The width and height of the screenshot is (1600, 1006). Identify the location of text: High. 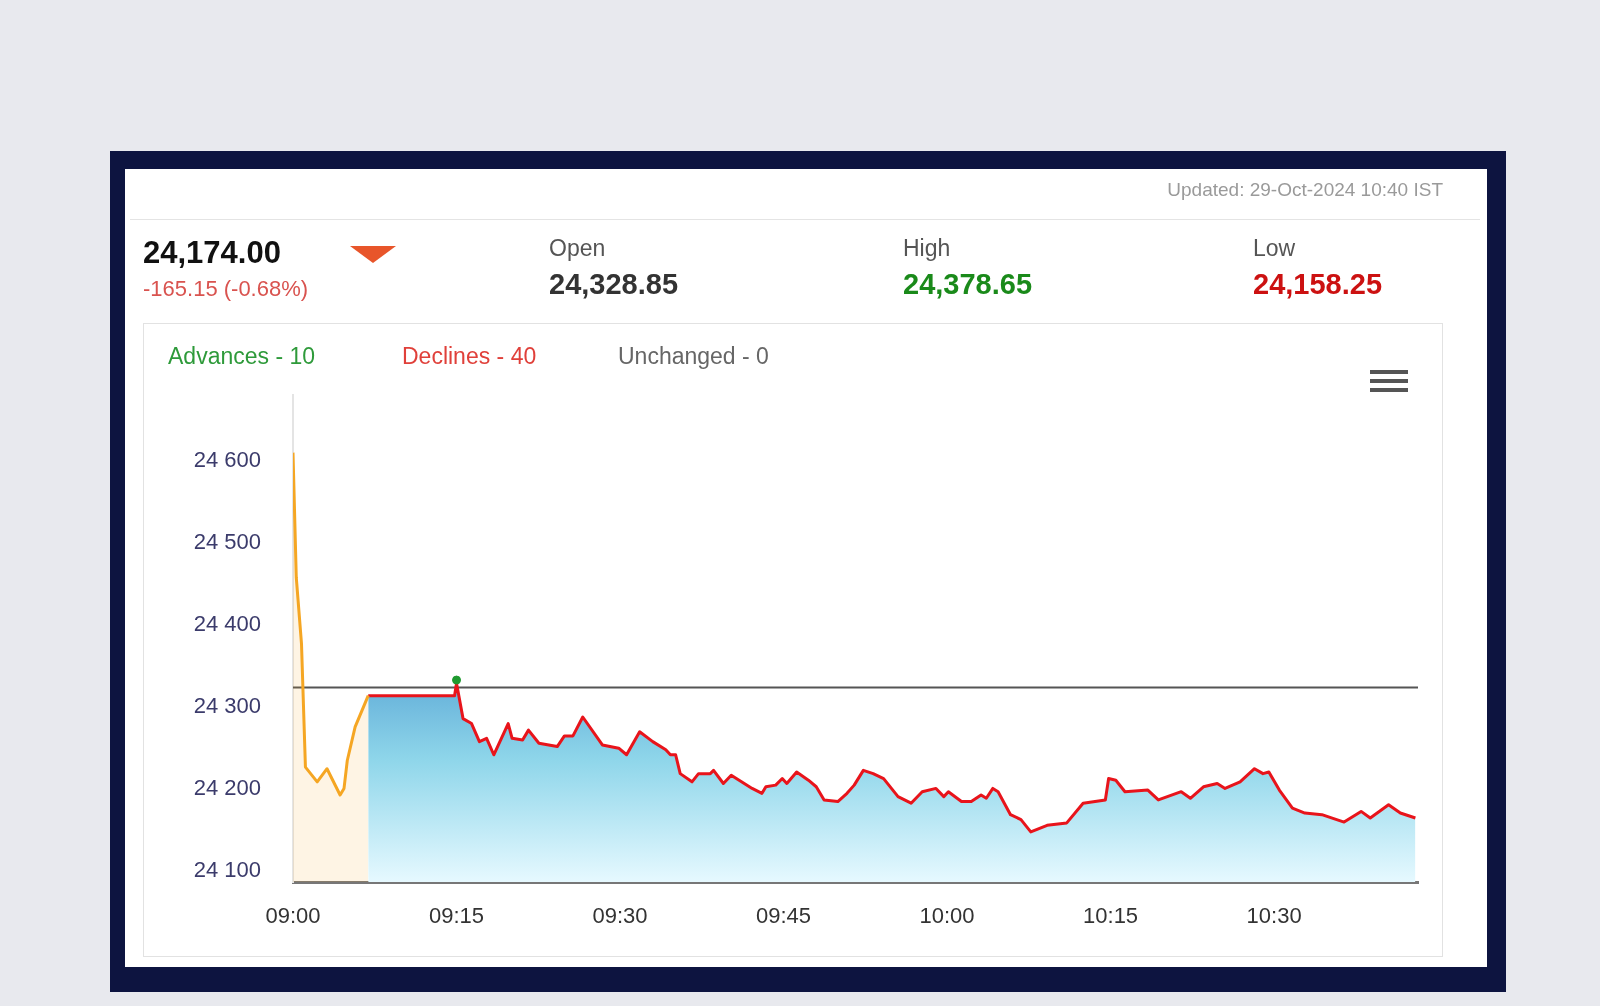
(927, 248).